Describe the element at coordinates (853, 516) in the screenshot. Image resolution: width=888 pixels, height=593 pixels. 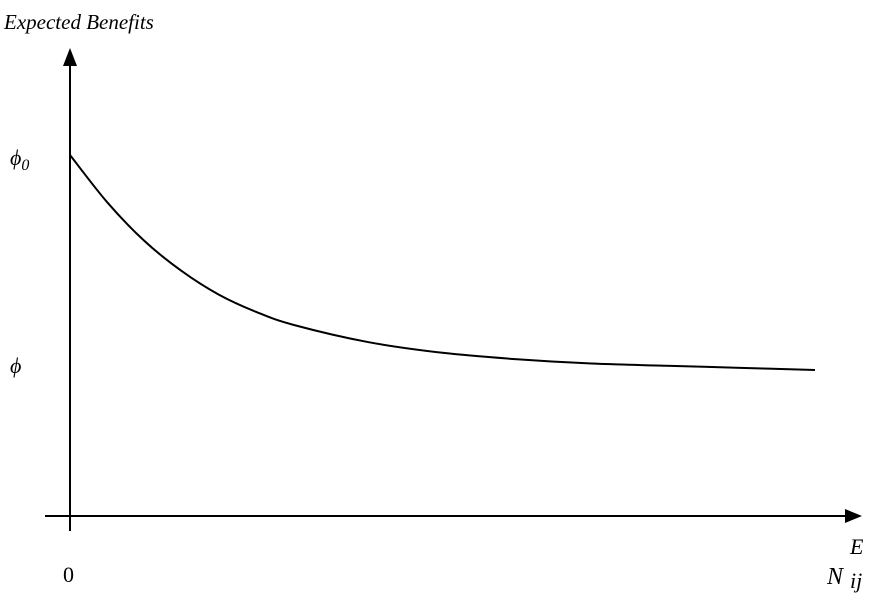
I see `x-axis-arrow` at that location.